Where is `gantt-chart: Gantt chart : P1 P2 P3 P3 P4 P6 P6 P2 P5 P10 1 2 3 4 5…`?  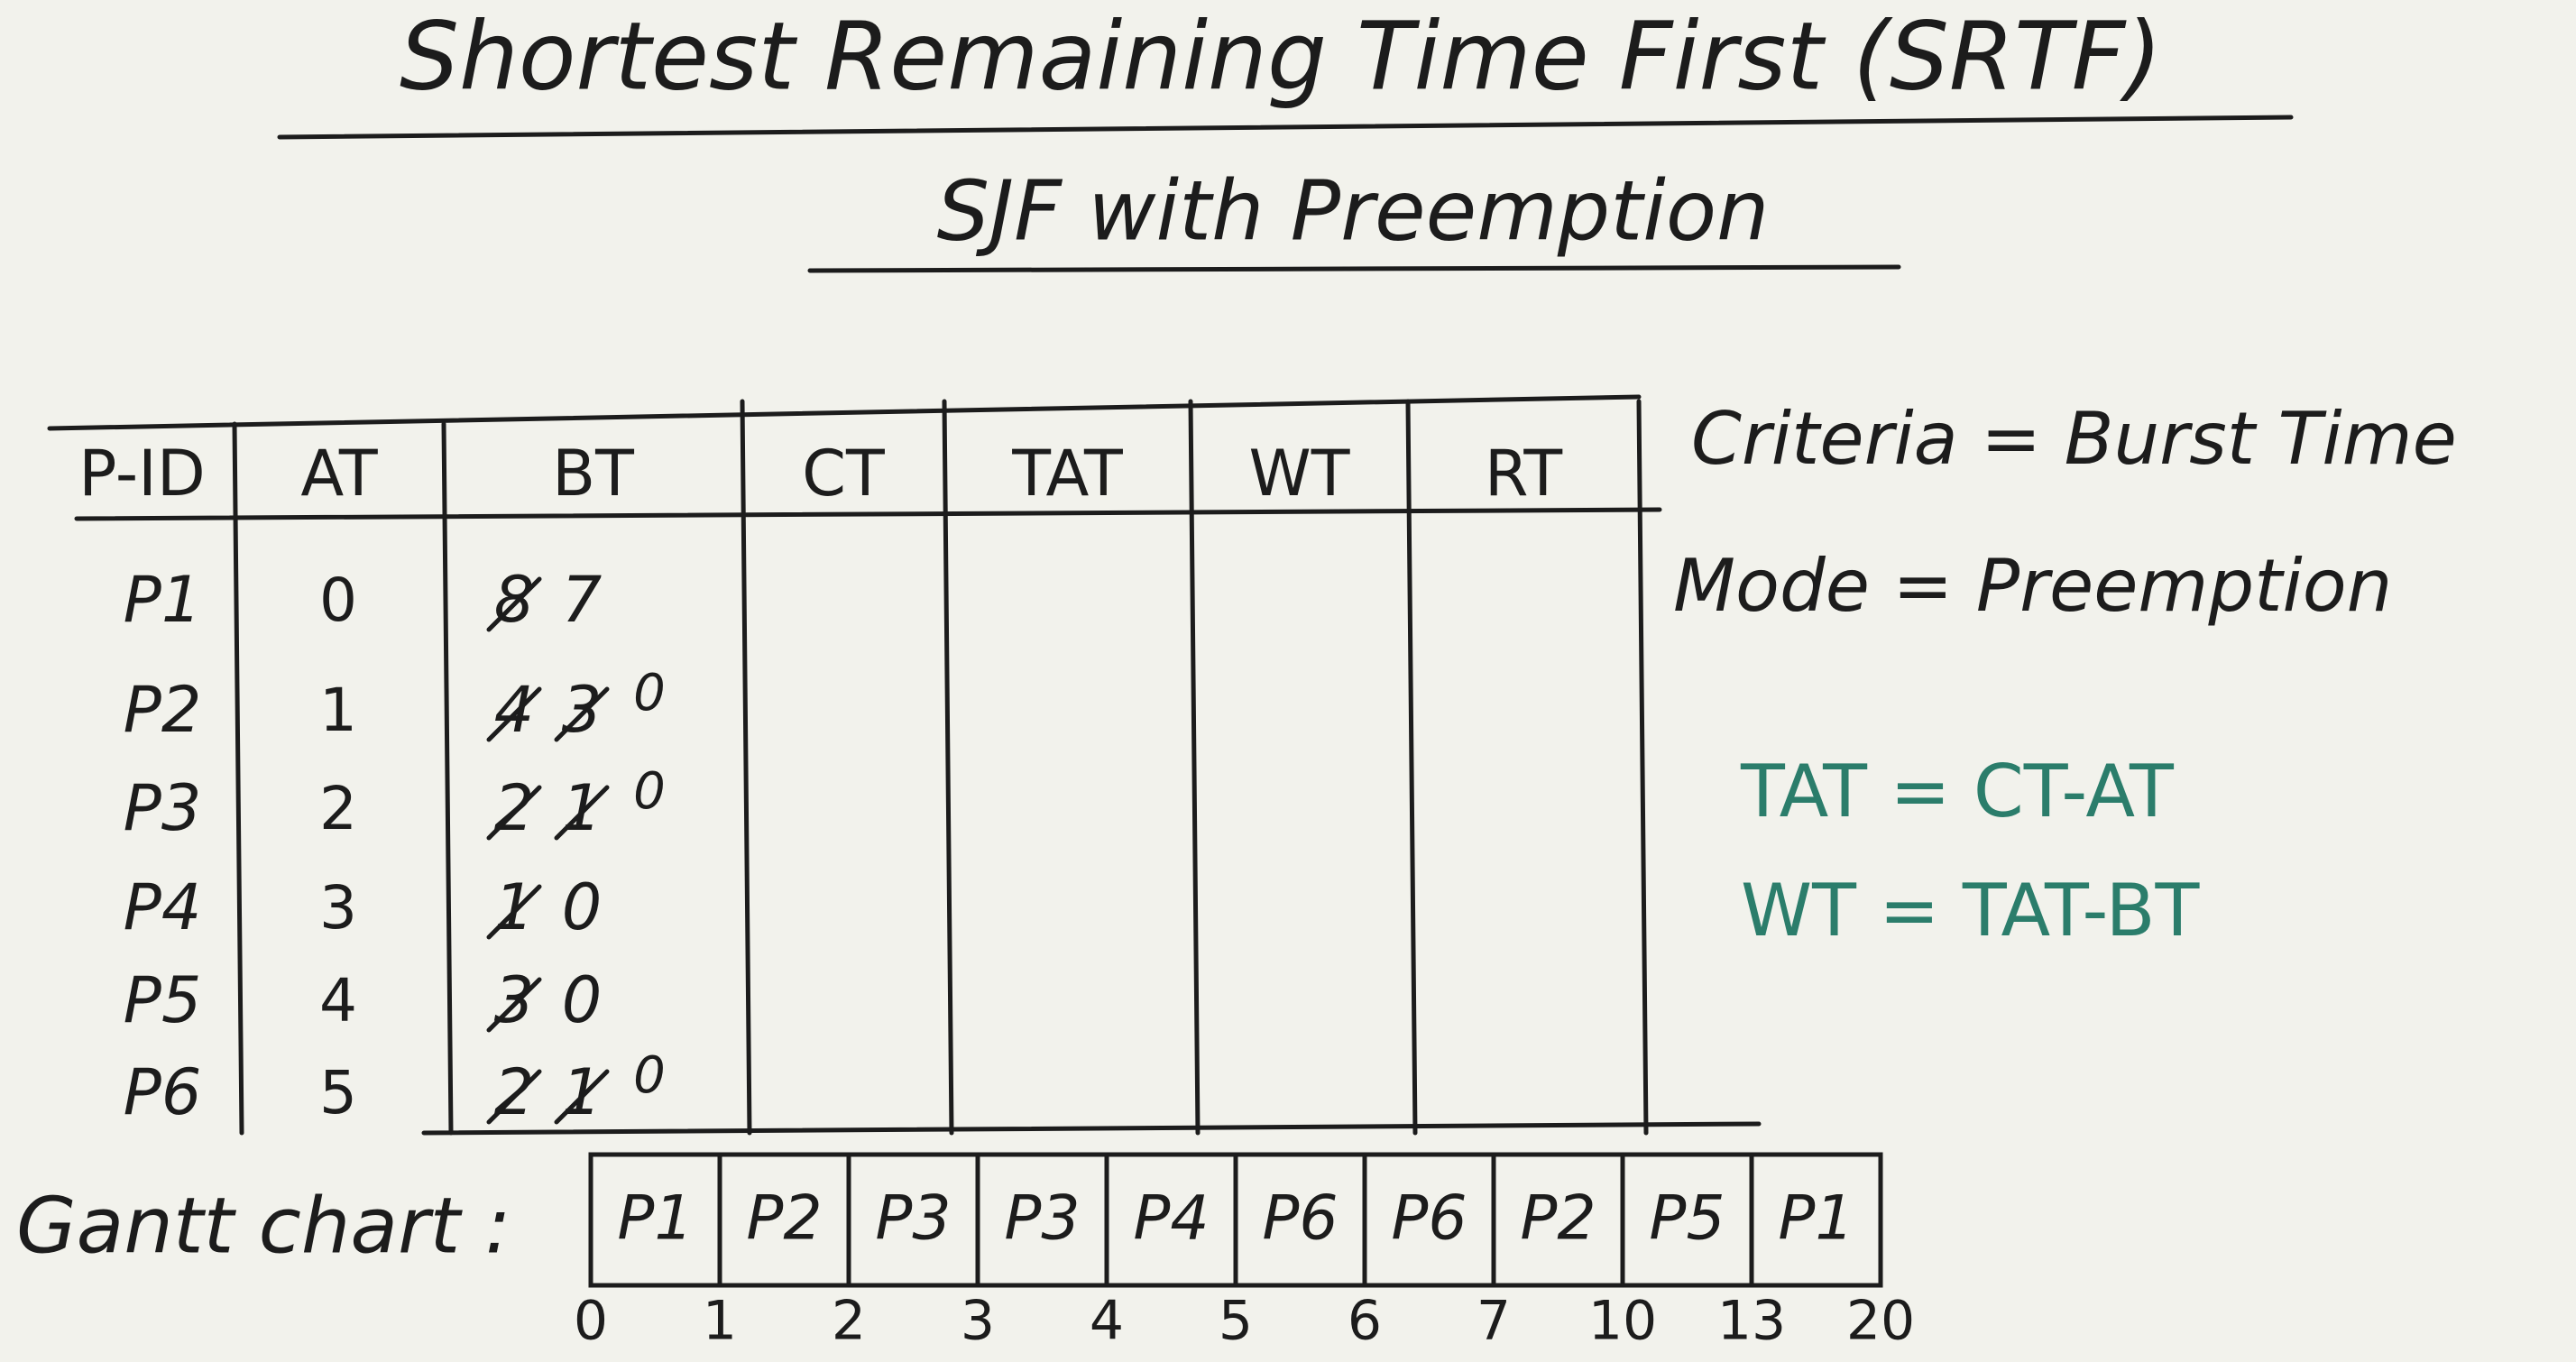 gantt-chart: Gantt chart : P1 P2 P3 P3 P4 P6 P6 P2 P5 P10 1 2 3 4 5… is located at coordinates (965, 1252).